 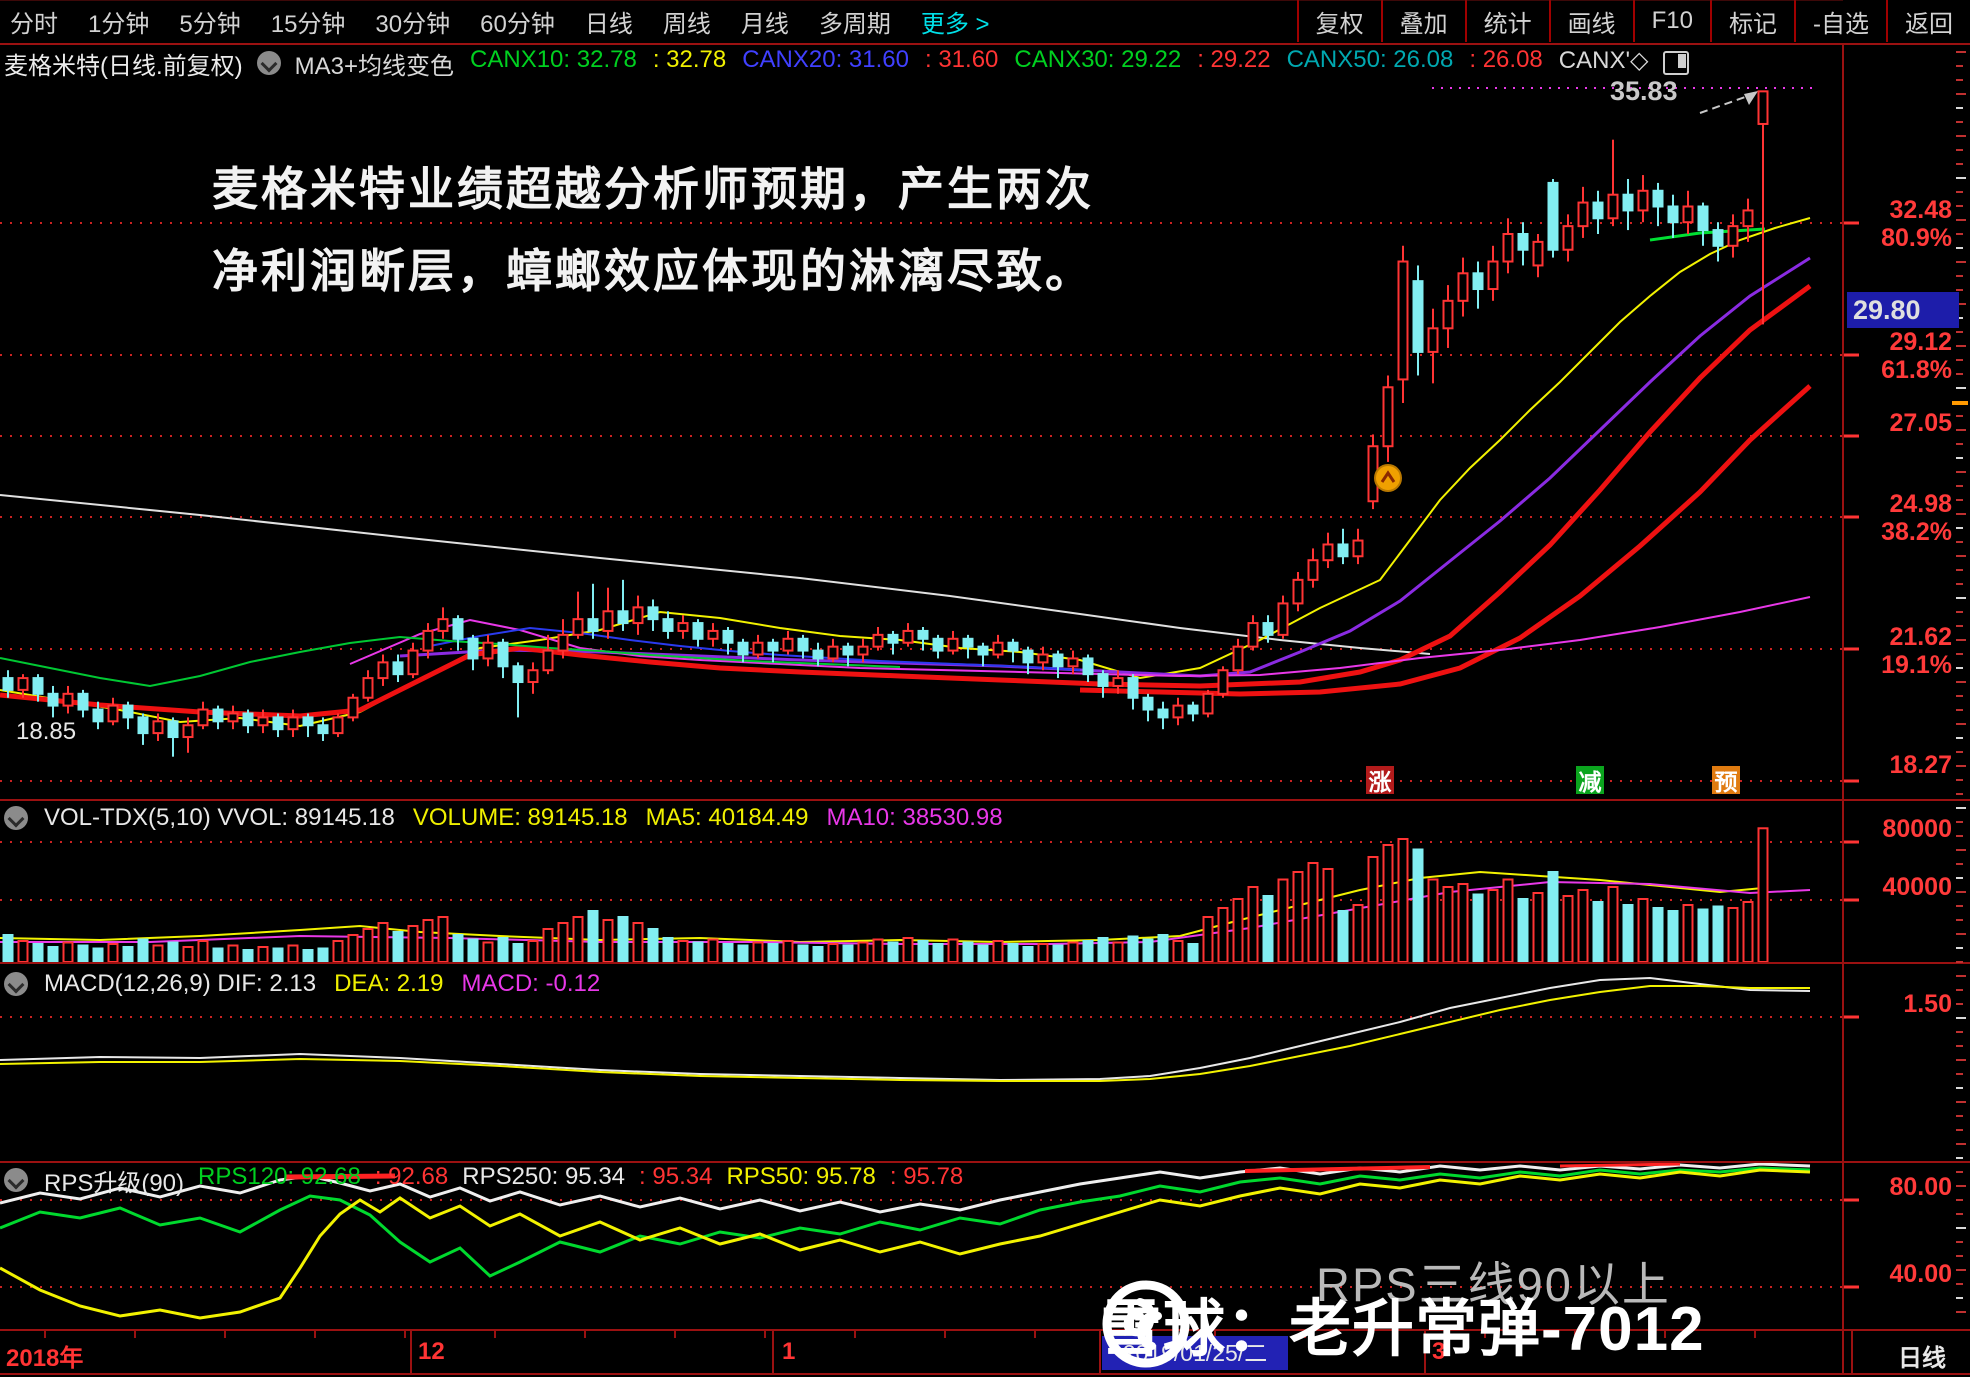 I want to click on xueqiu-watermark: 雪球：老升常弹-7012, so click(x=1402, y=1323).